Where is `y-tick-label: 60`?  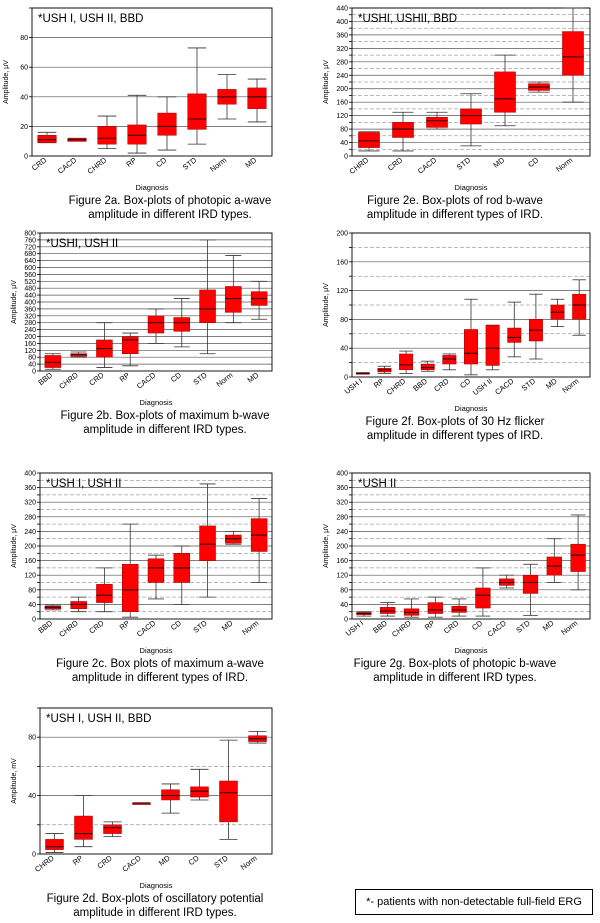
y-tick-label: 60 is located at coordinates (24, 68).